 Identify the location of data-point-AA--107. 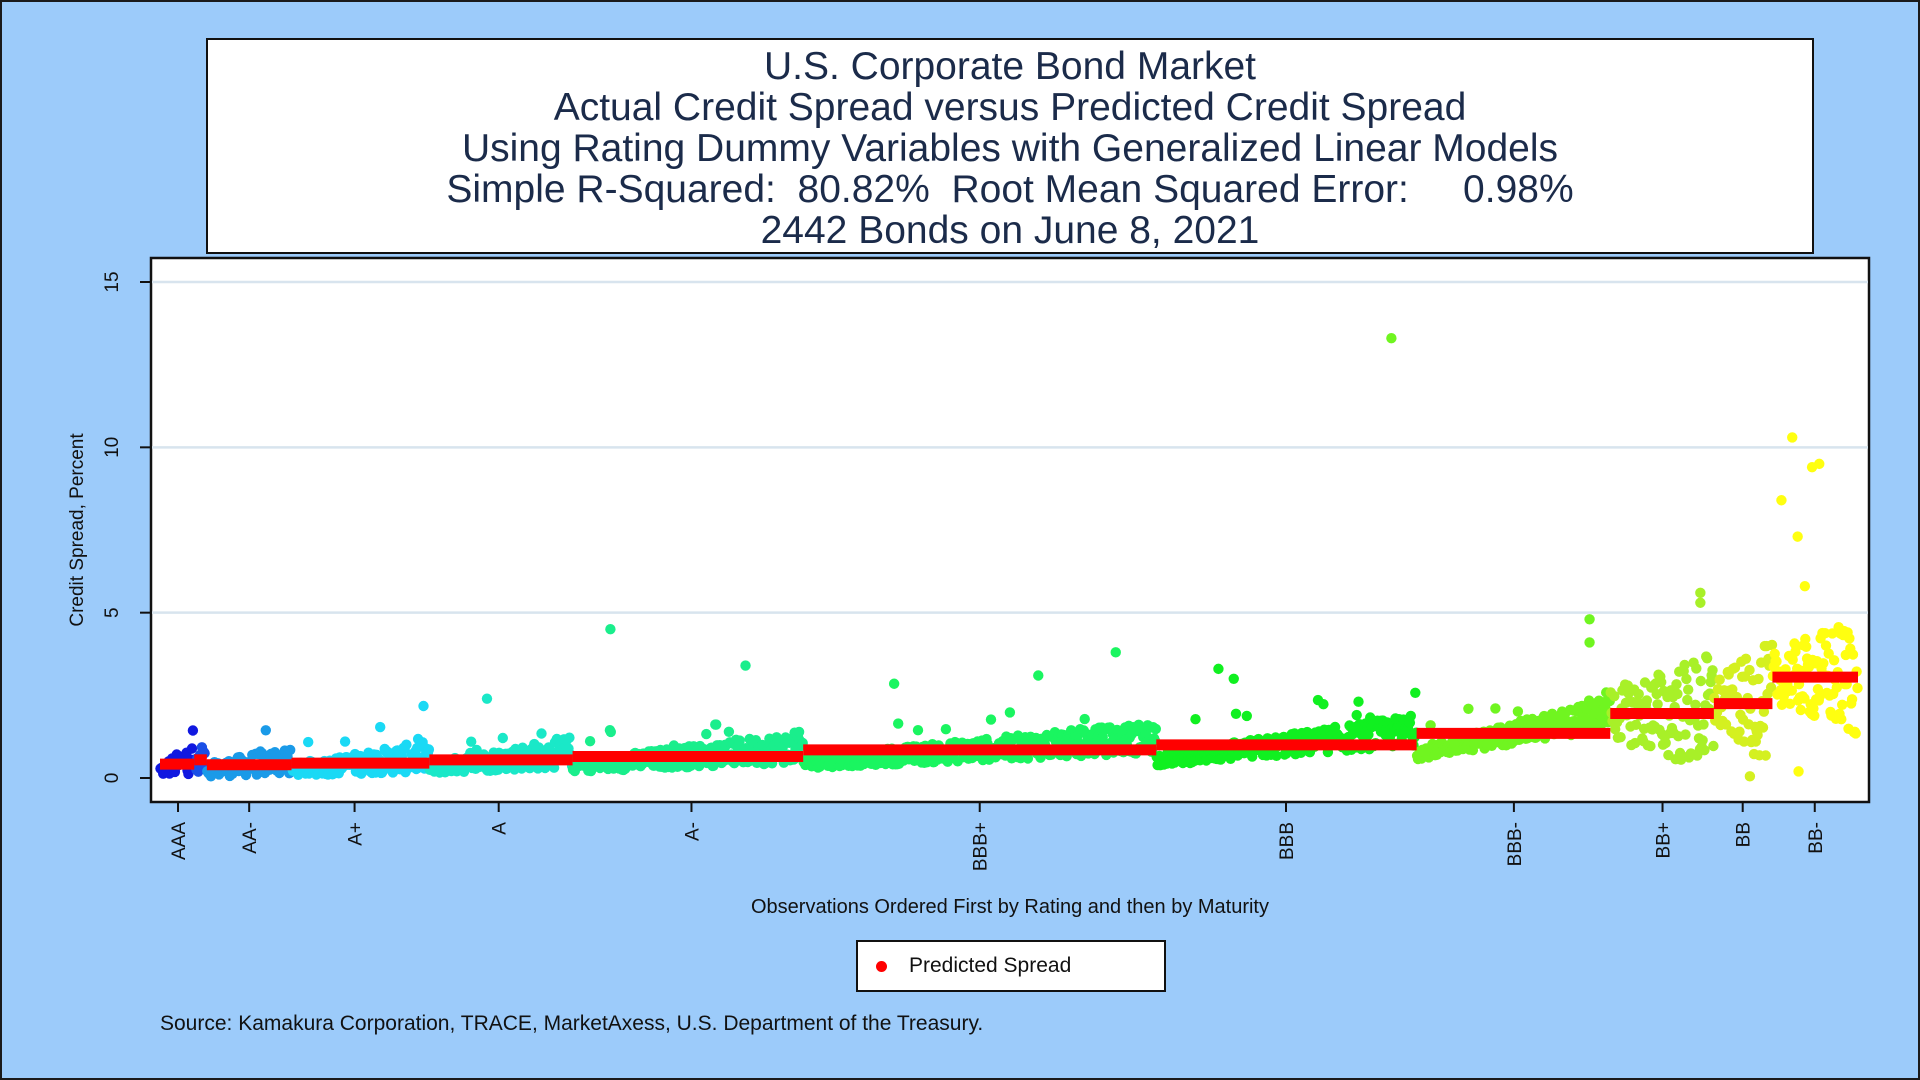
(256, 774).